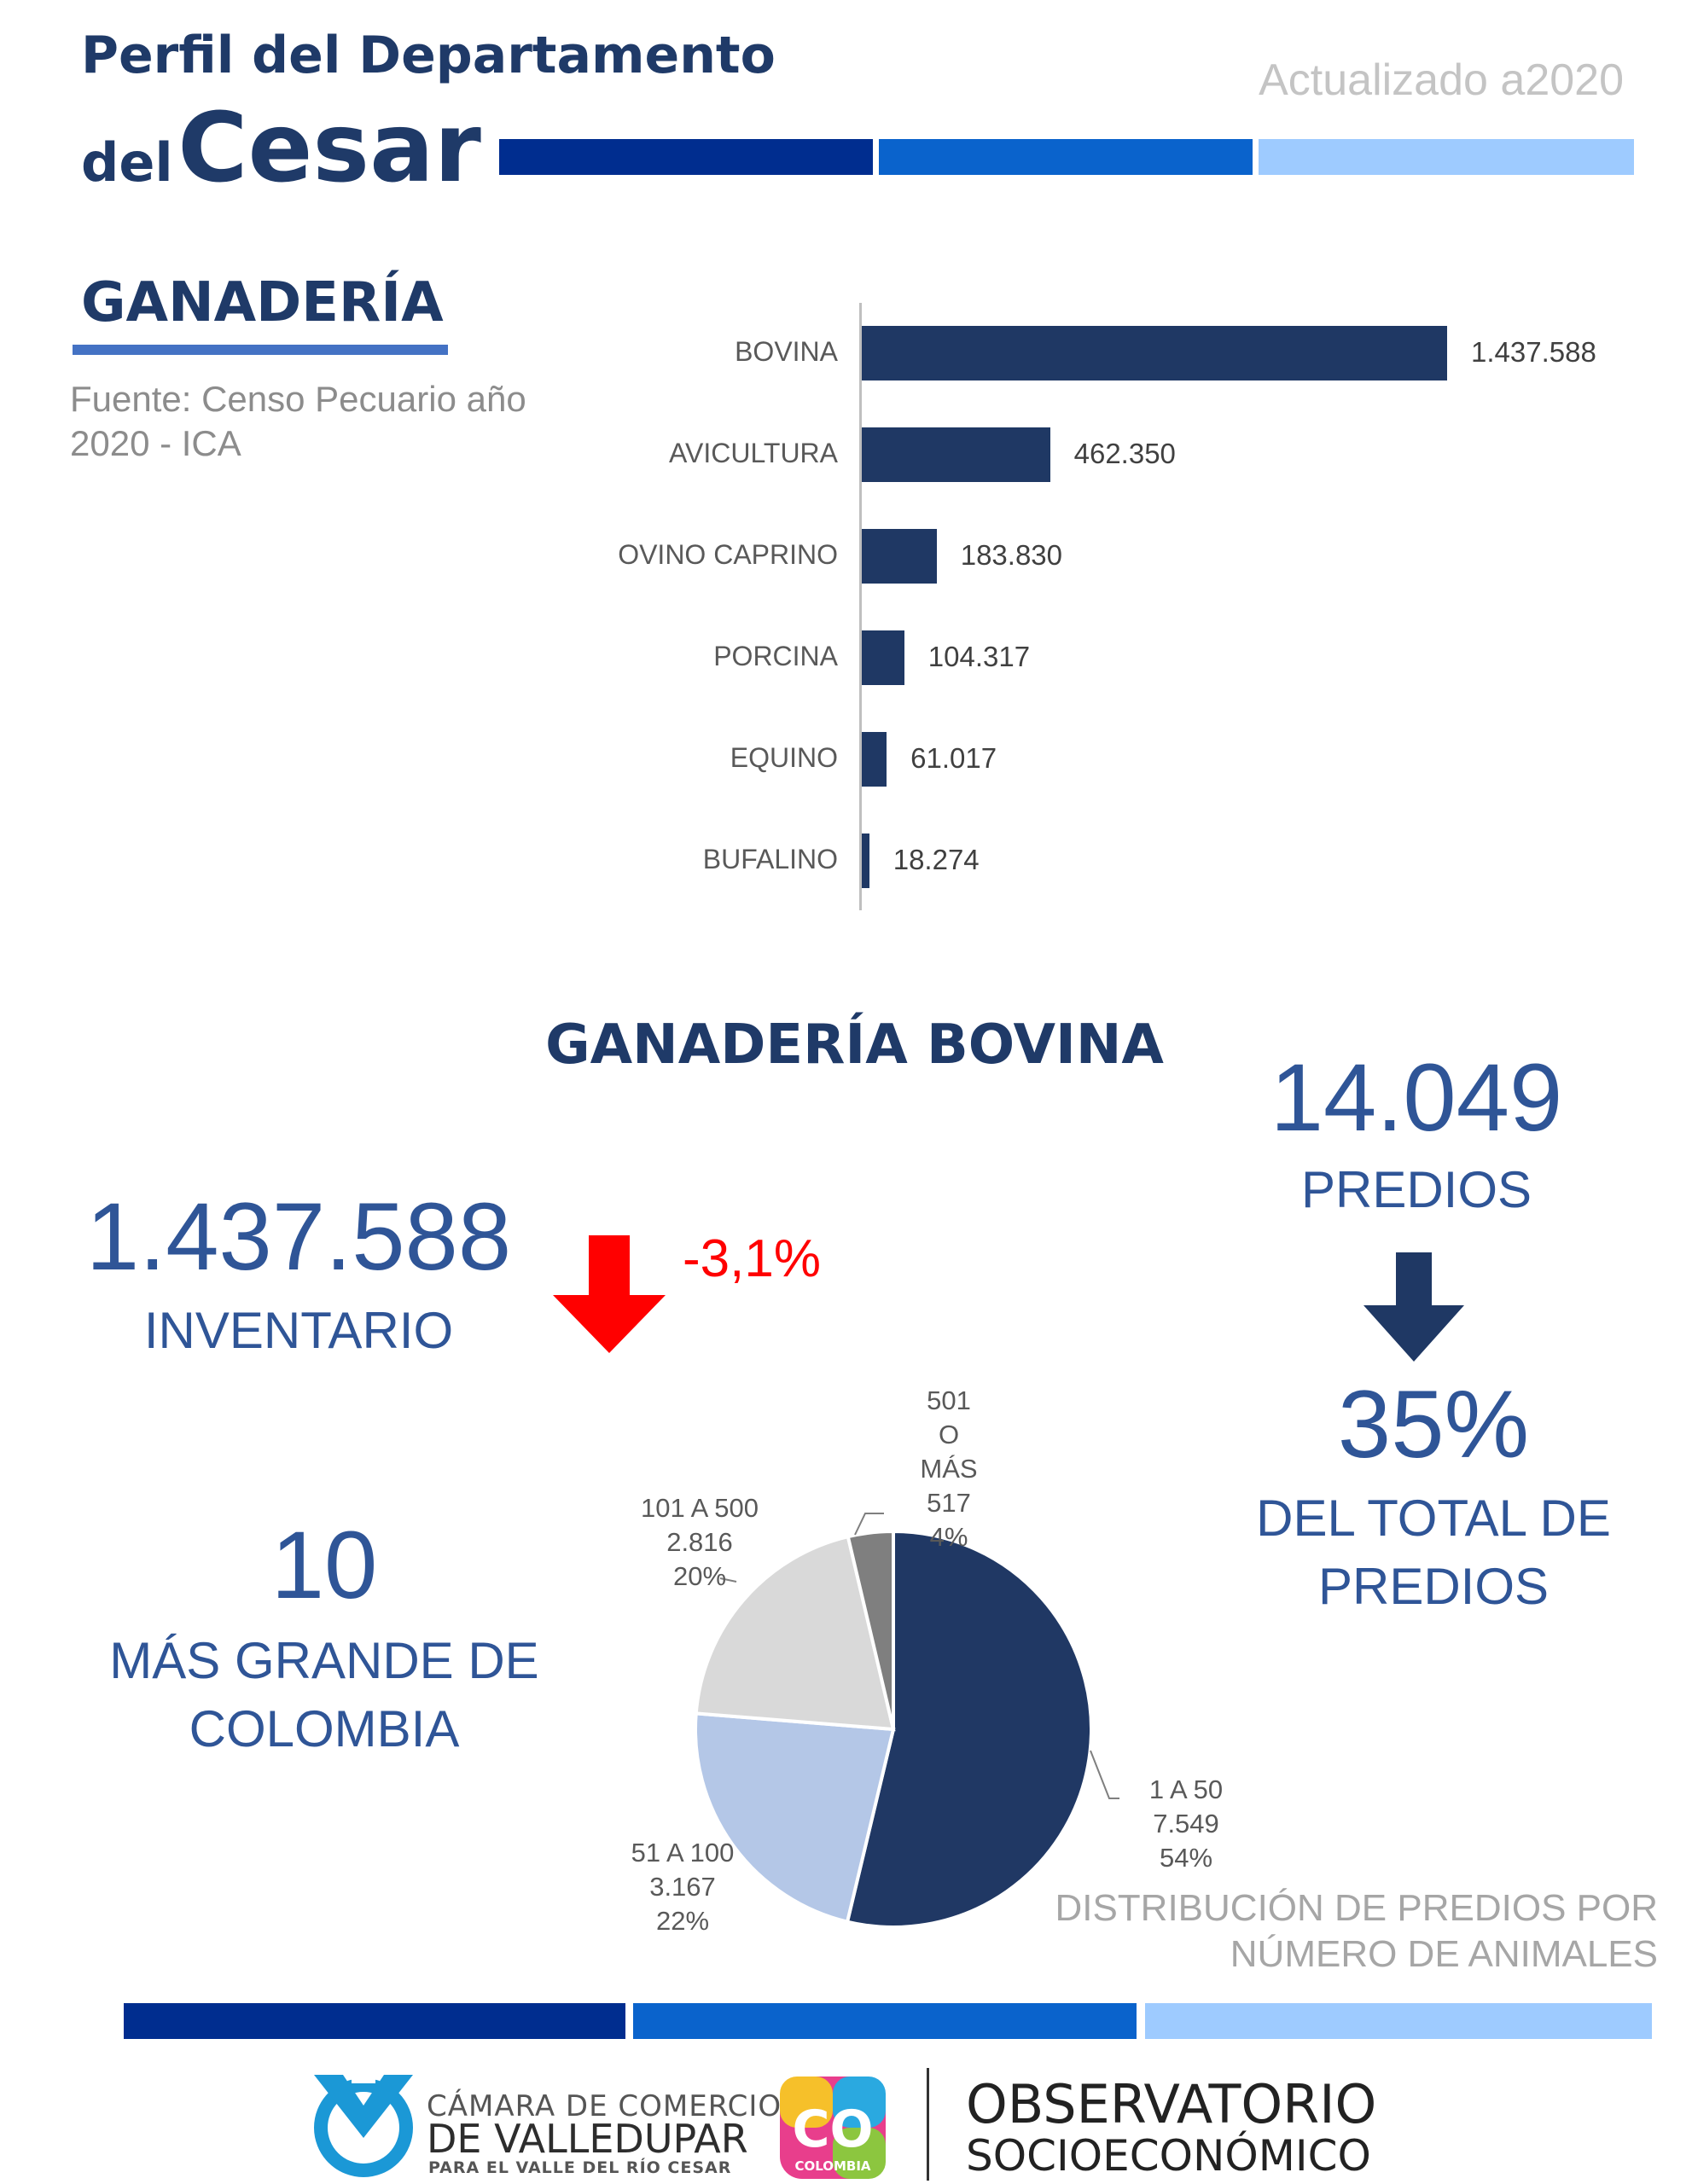  I want to click on pie-slice-label: 101 A 500 2.816 20%, so click(699, 1542).